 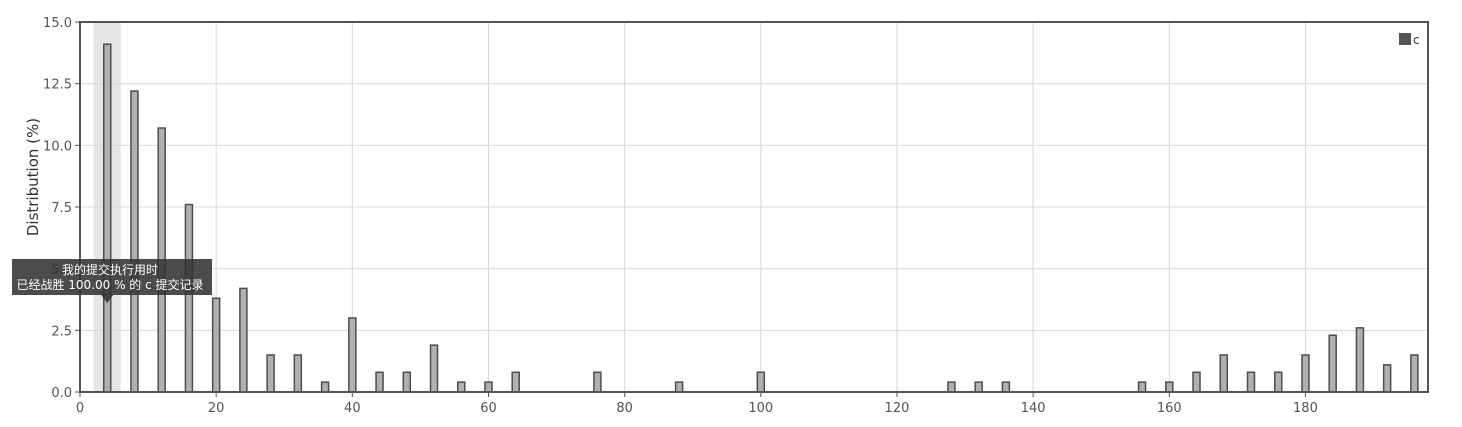 What do you see at coordinates (57, 146) in the screenshot?
I see `y-tick-label: 10.0` at bounding box center [57, 146].